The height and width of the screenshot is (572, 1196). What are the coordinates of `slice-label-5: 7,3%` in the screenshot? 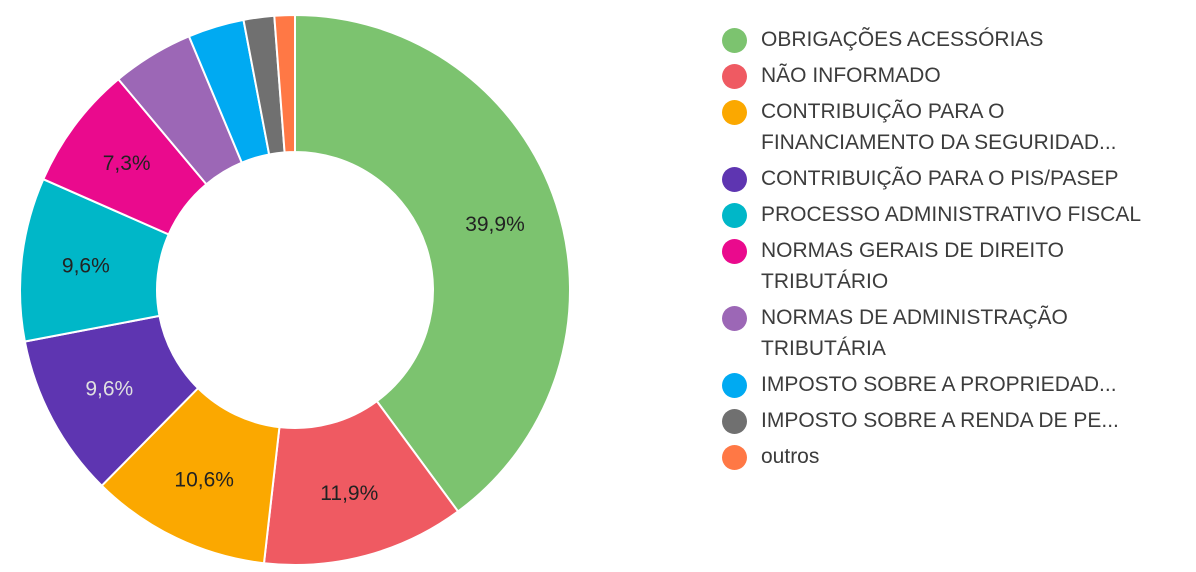 It's located at (127, 163).